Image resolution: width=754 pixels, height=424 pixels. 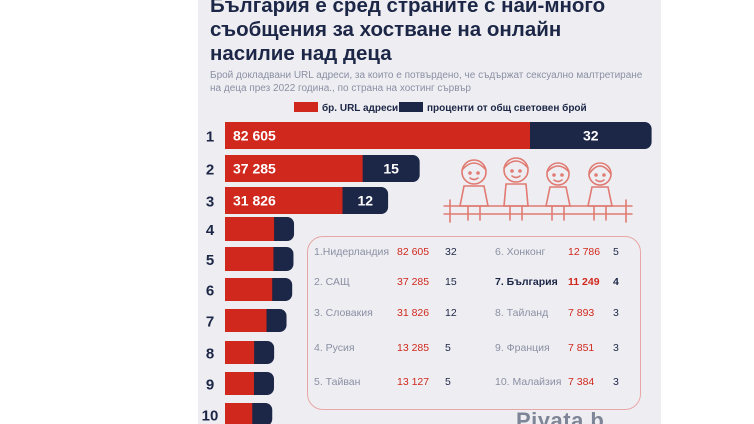 What do you see at coordinates (306, 107) in the screenshot?
I see `legend-swatch-red` at bounding box center [306, 107].